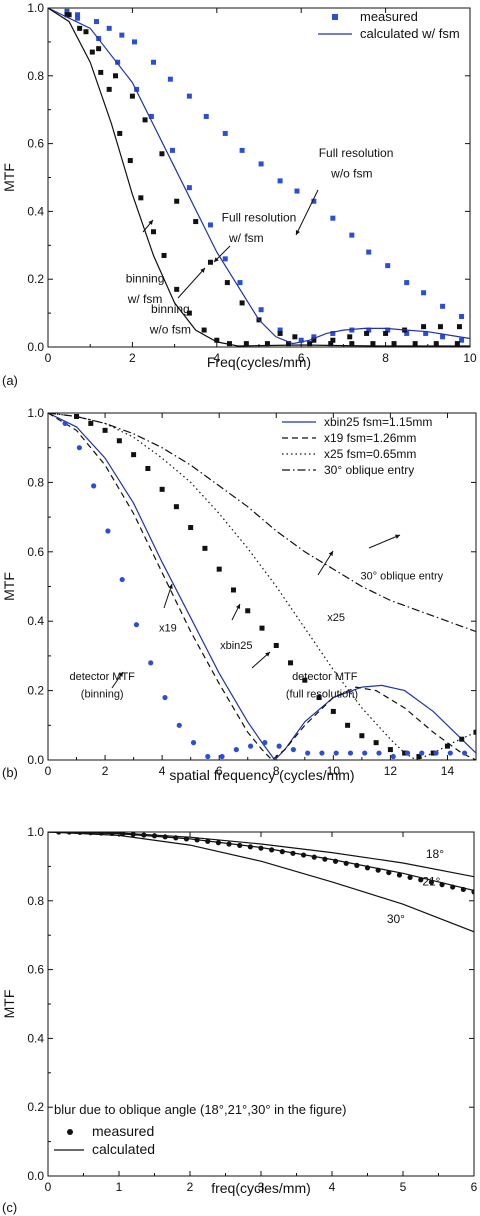 The width and height of the screenshot is (480, 1216). Describe the element at coordinates (448, 771) in the screenshot. I see `x-tick-label: 14` at that location.